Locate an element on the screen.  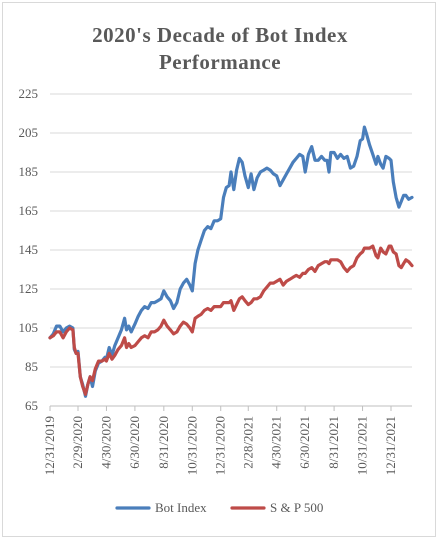
y-tick-label: 65 is located at coordinates (31, 405).